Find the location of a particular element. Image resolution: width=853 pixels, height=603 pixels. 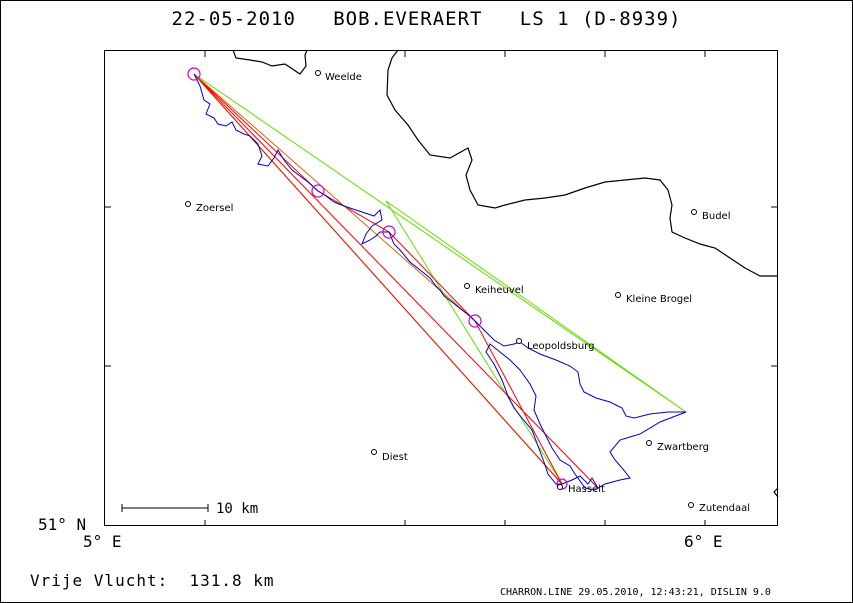

city-marker-kleine-brogel is located at coordinates (618, 295).